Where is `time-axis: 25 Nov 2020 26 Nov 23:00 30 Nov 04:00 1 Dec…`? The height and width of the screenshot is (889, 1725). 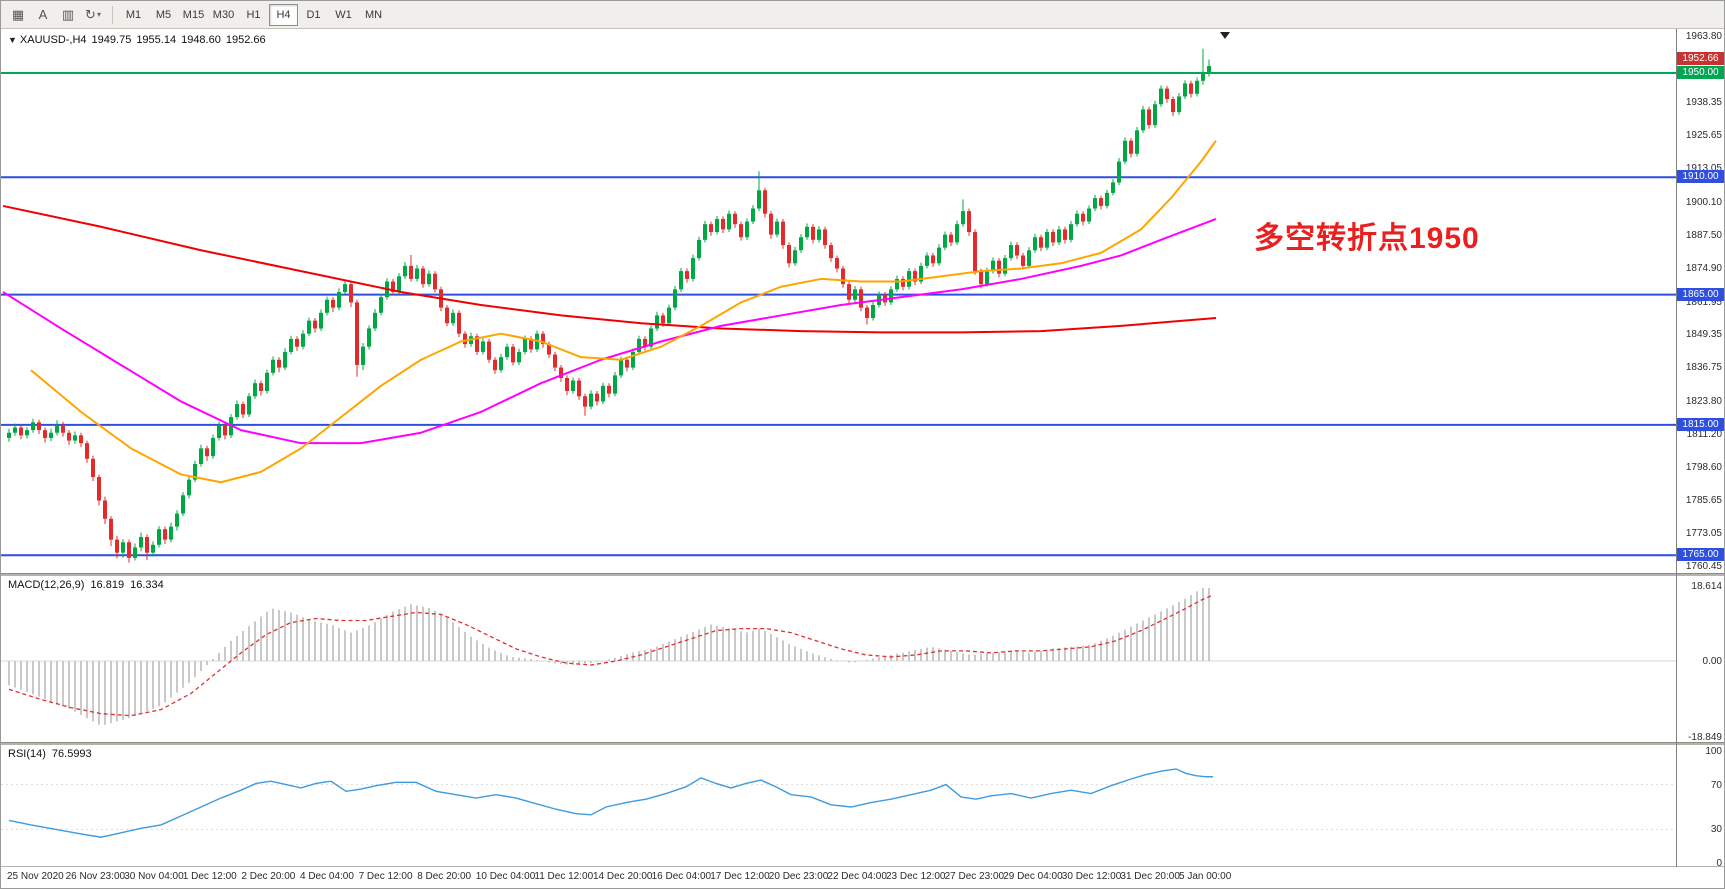 time-axis: 25 Nov 2020 26 Nov 23:00 30 Nov 04:00 1 Dec… is located at coordinates (862, 877).